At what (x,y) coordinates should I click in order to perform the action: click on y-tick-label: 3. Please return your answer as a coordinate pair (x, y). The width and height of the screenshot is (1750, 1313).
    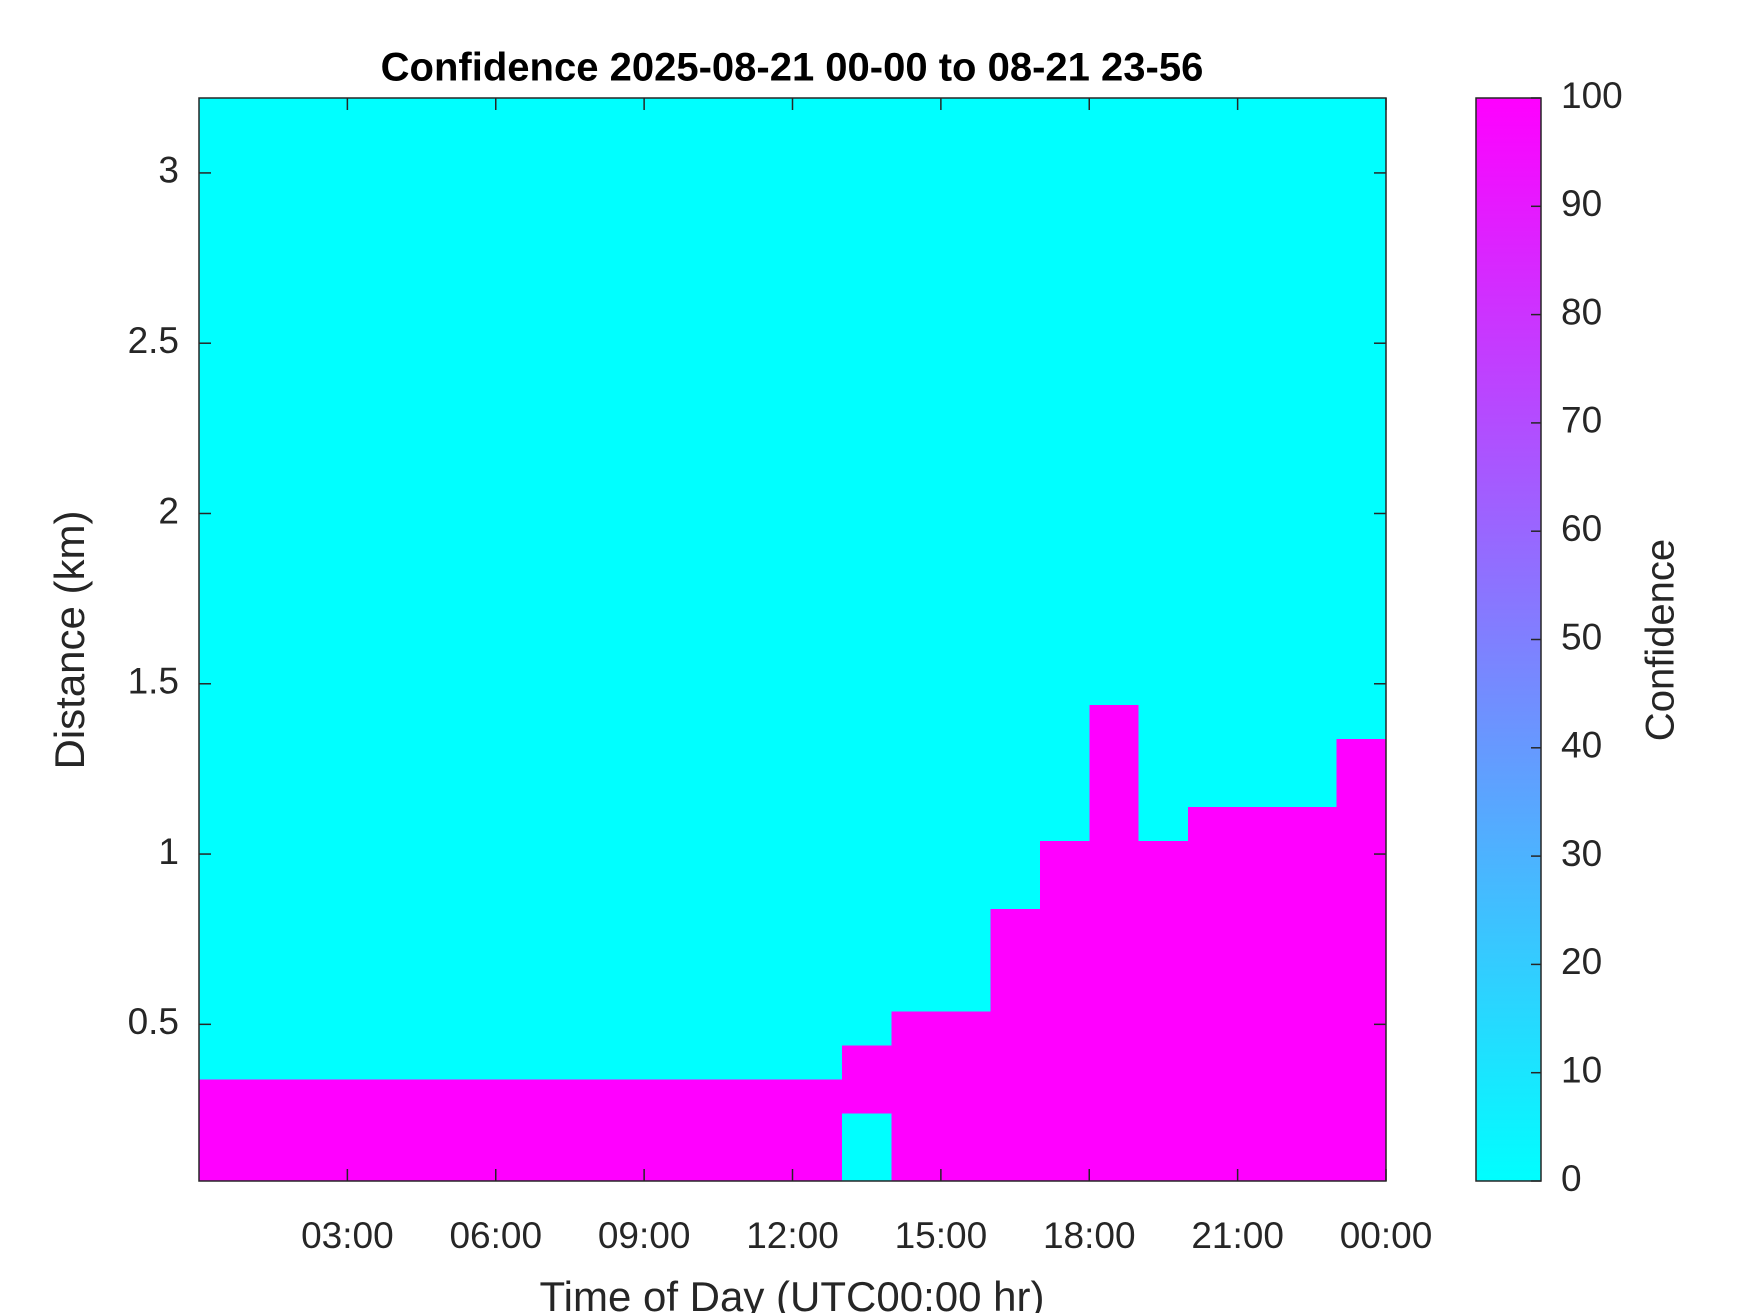
    Looking at the image, I should click on (168, 170).